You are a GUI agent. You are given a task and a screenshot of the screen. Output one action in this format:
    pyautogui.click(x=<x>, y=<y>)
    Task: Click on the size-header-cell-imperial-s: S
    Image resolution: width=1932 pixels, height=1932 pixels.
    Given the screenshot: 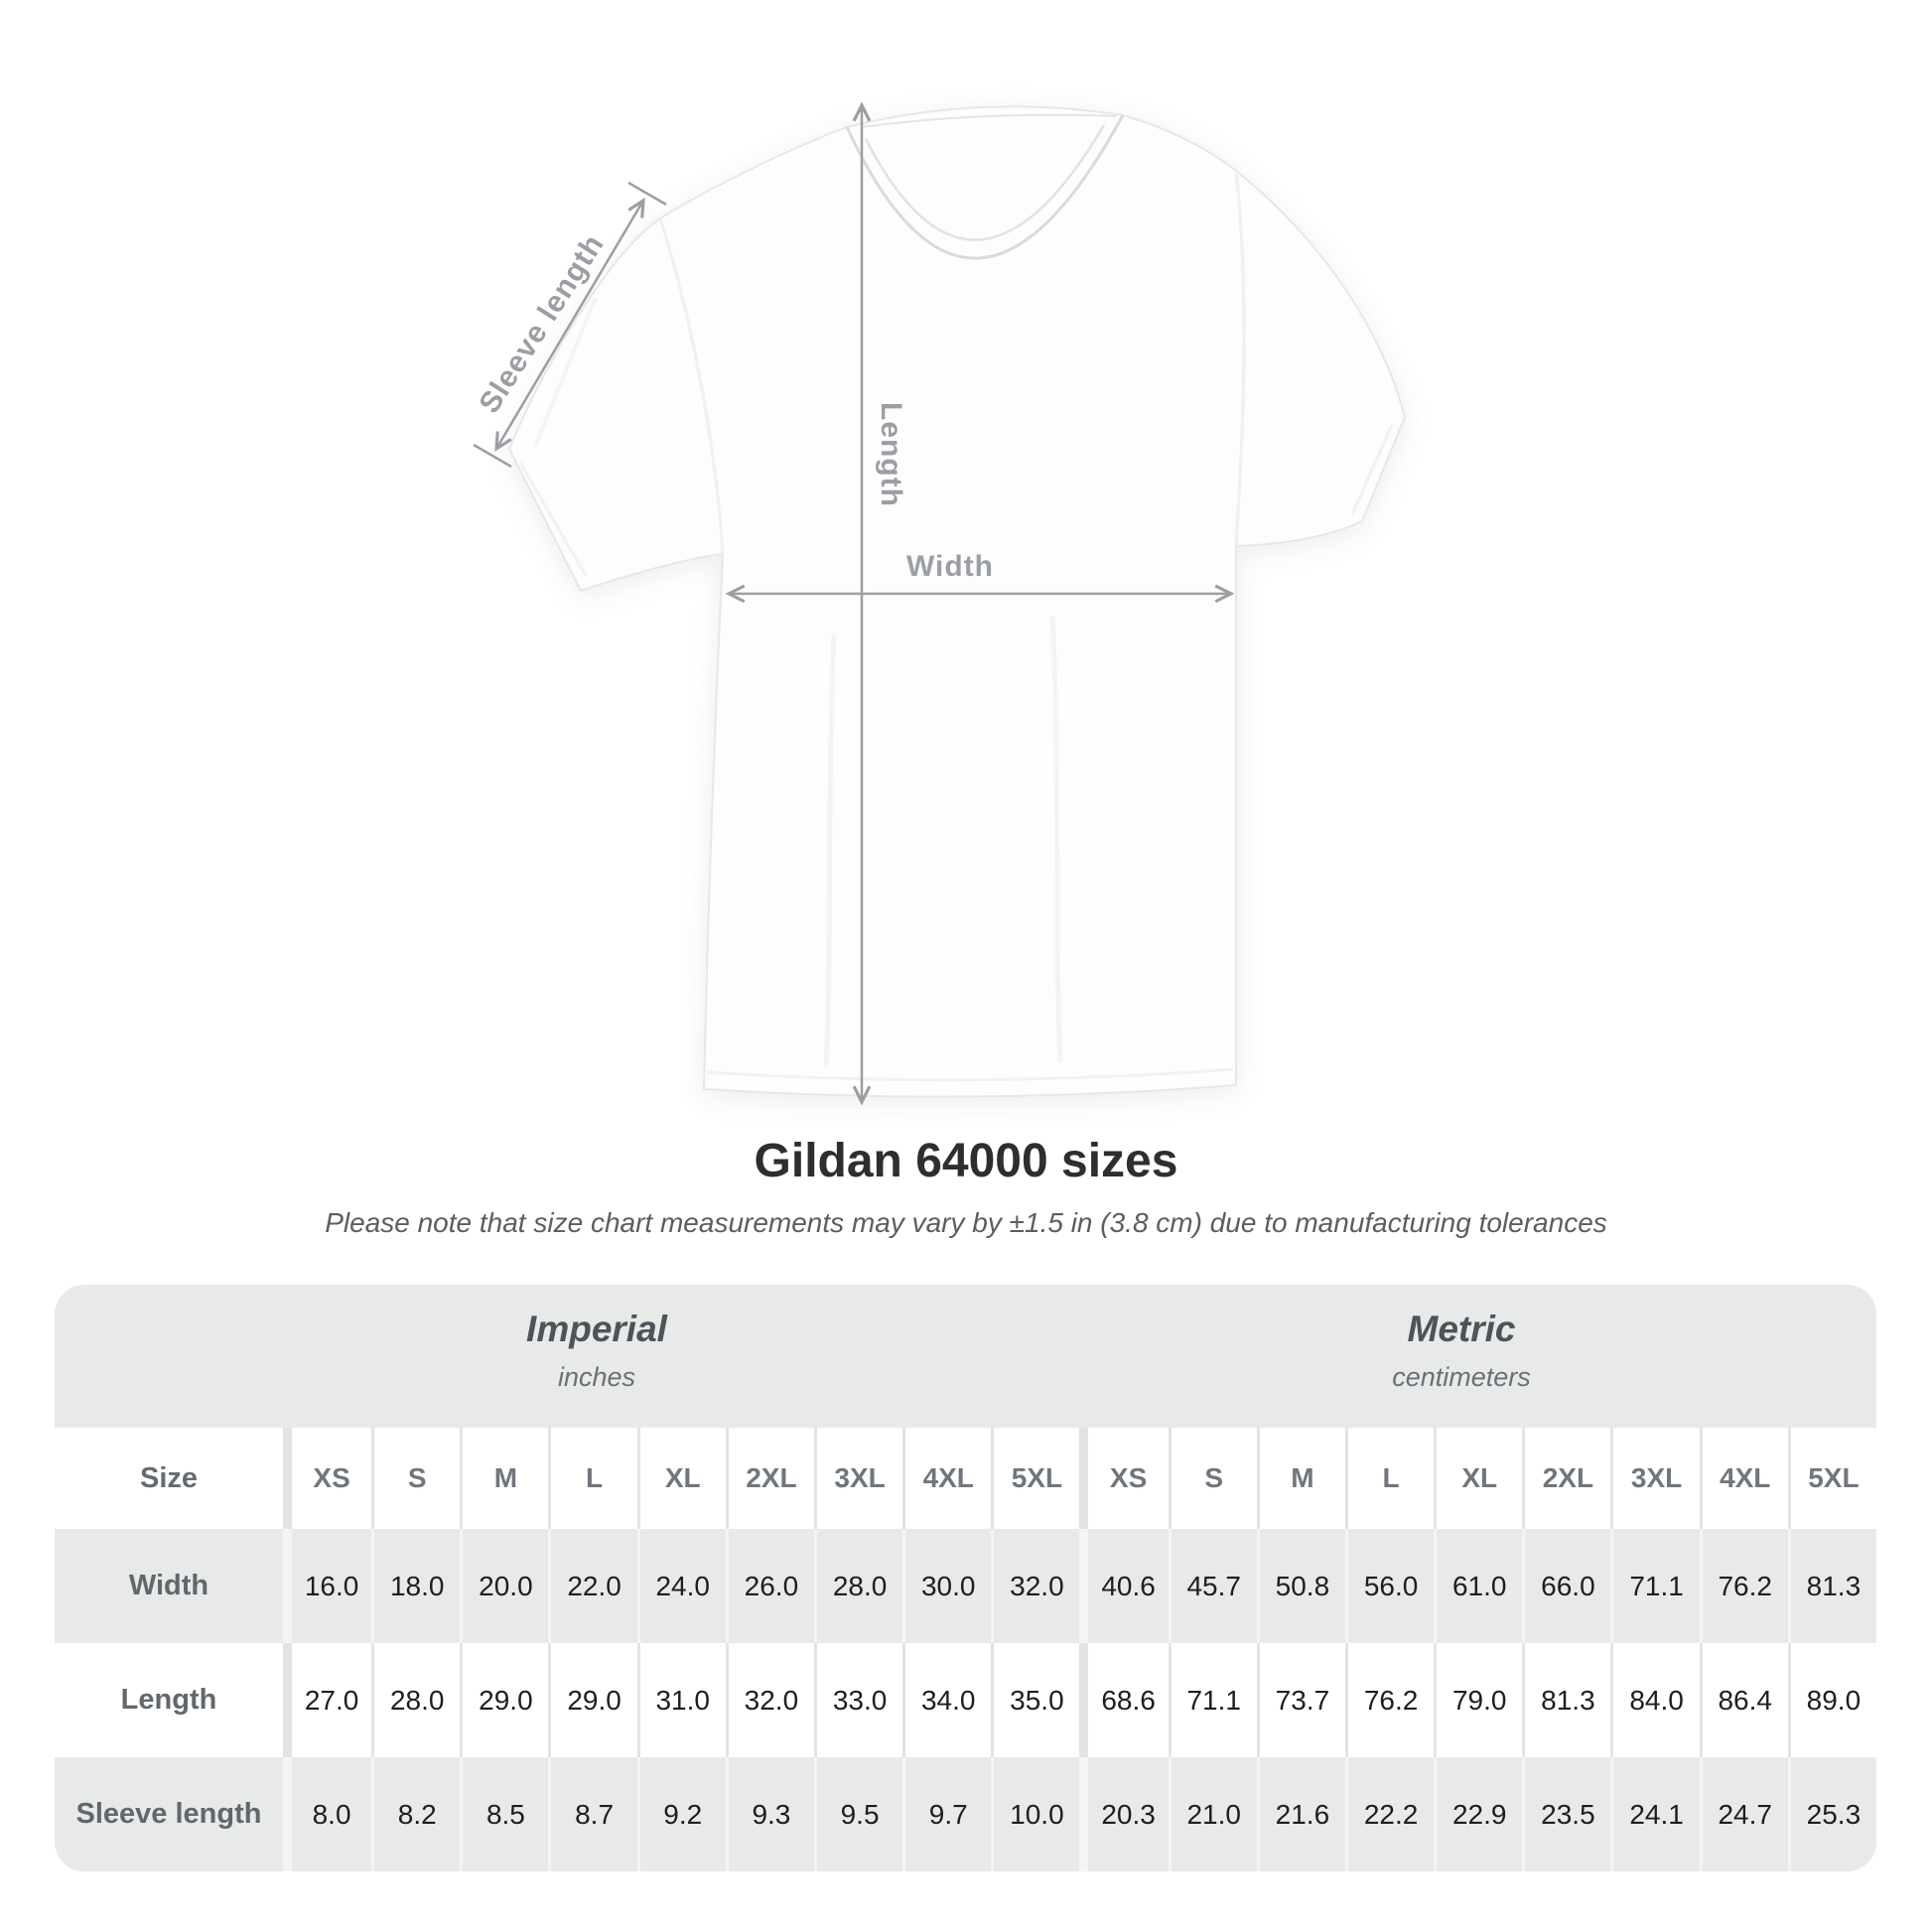 What is the action you would take?
    pyautogui.click(x=415, y=1478)
    